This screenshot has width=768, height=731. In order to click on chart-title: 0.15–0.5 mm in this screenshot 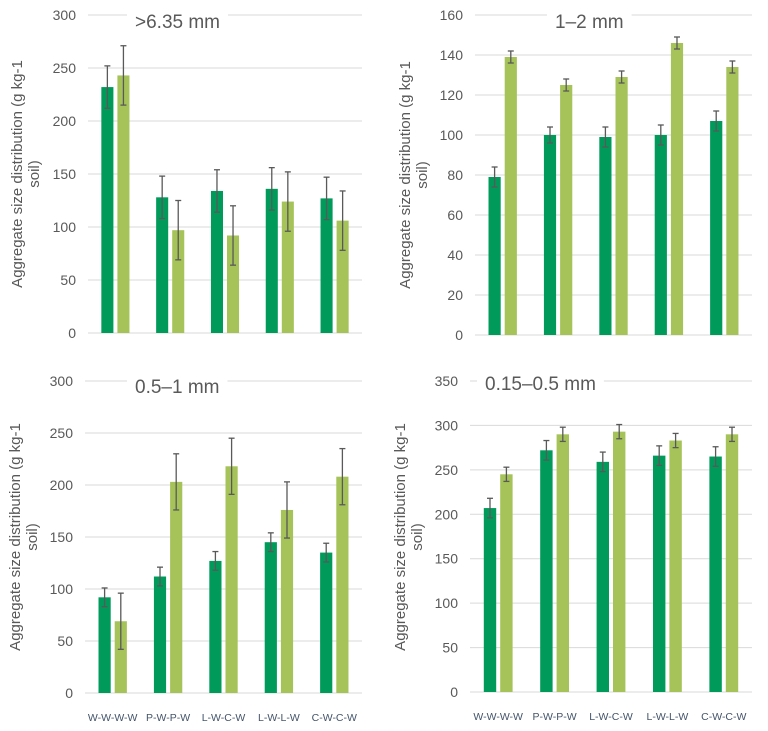, I will do `click(540, 384)`.